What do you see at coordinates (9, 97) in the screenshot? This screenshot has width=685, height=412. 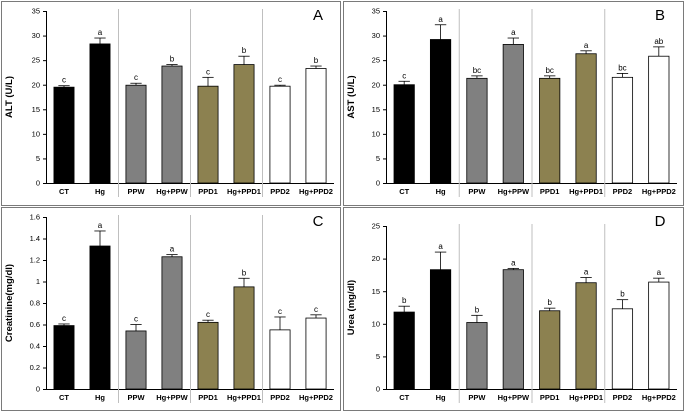 I see `y-axis-title: ALT (U/L)` at bounding box center [9, 97].